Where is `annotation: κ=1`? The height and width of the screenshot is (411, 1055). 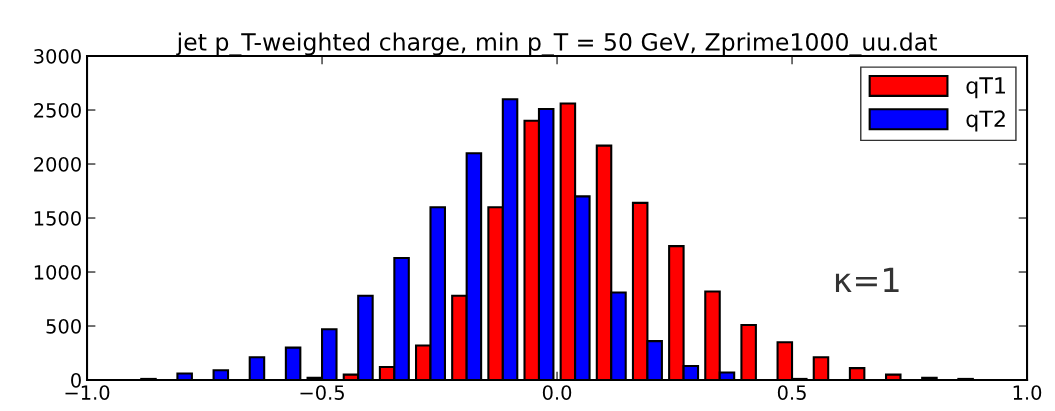
annotation: κ=1 is located at coordinates (867, 280).